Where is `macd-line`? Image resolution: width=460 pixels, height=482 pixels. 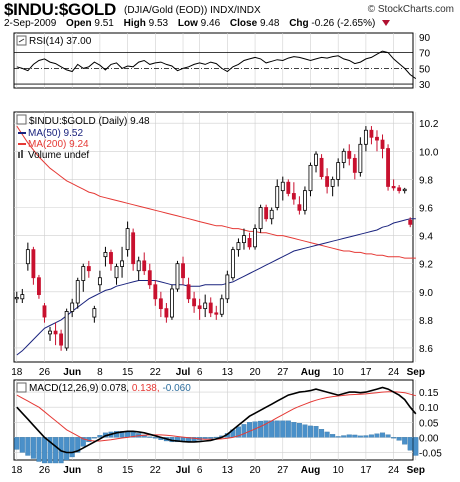
macd-line is located at coordinates (216, 420).